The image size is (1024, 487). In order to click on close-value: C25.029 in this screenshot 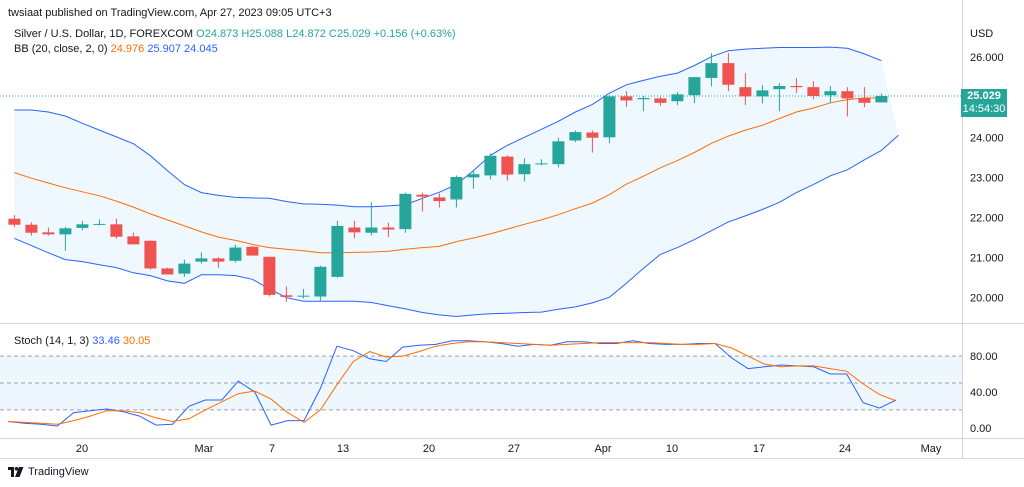, I will do `click(349, 34)`.